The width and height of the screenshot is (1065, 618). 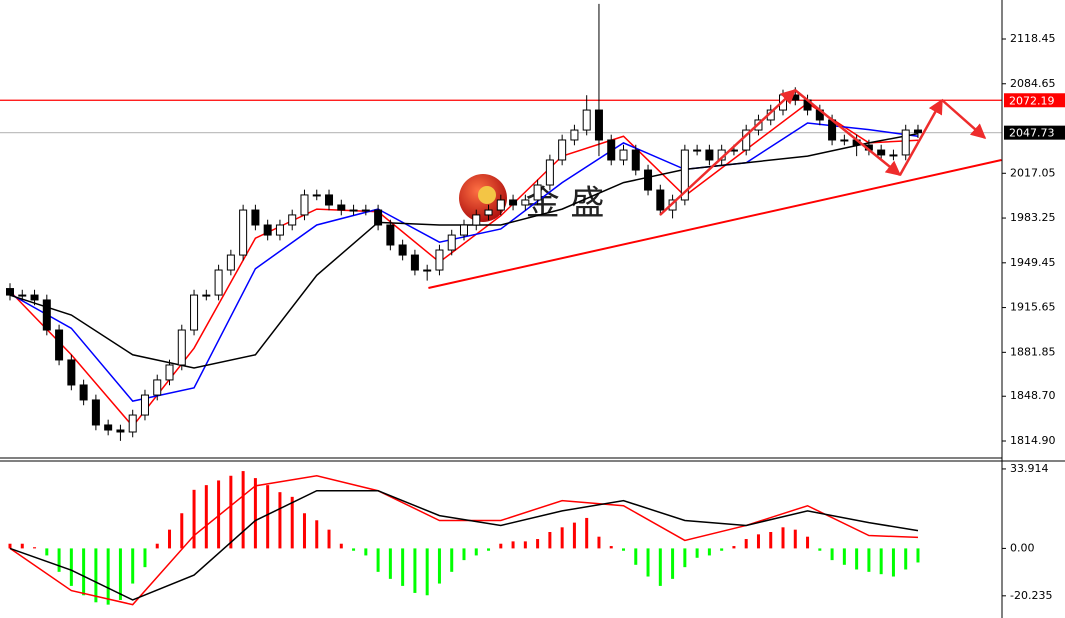 What do you see at coordinates (1033, 83) in the screenshot?
I see `y-tick-label: 2084.65` at bounding box center [1033, 83].